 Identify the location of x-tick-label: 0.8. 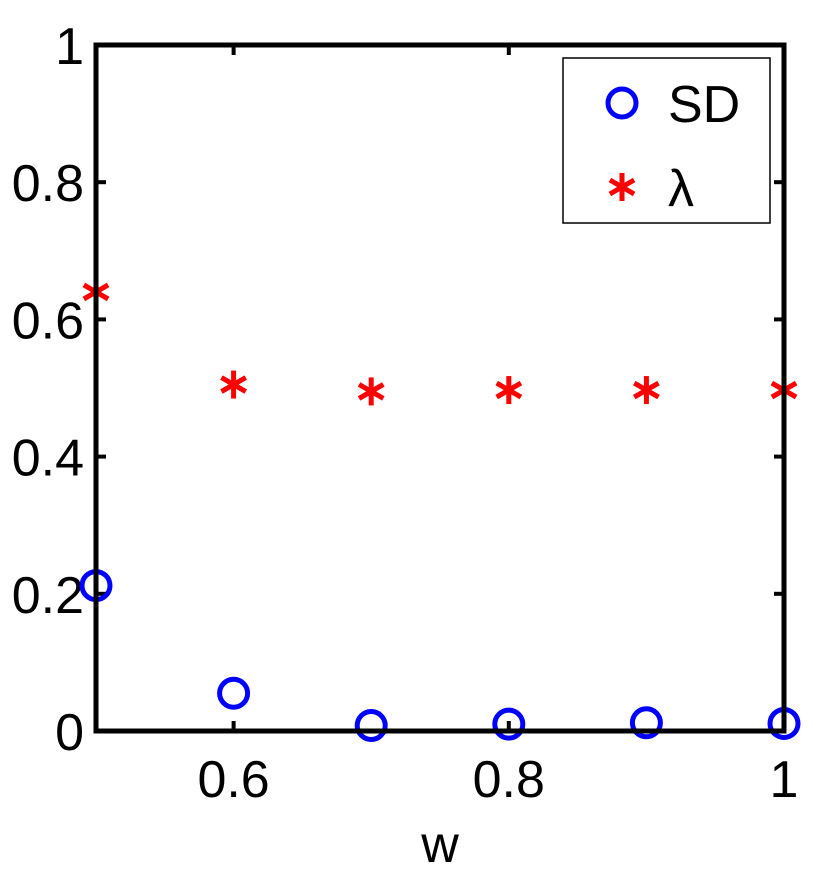
(509, 780).